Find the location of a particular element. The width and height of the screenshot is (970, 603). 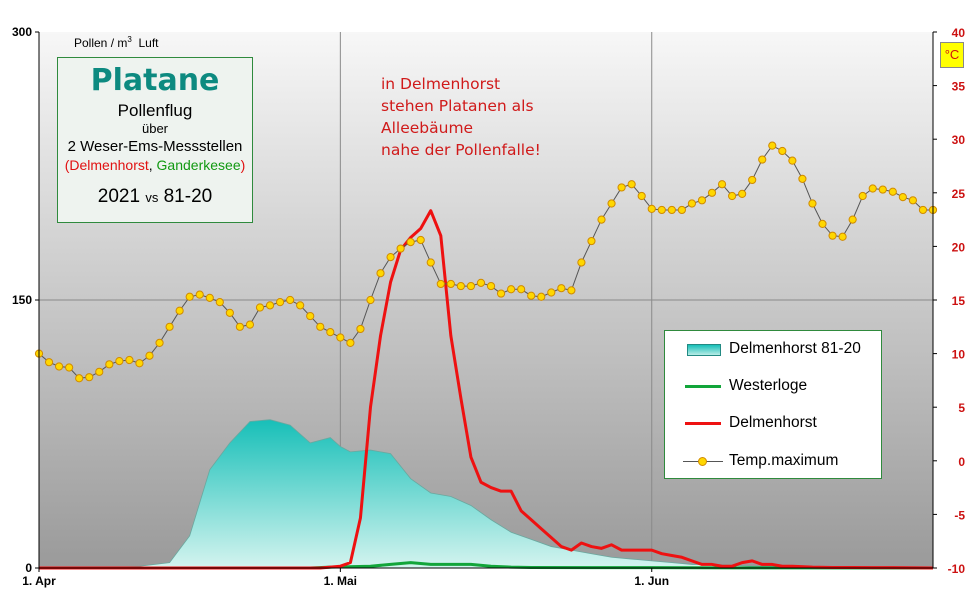

x-tick-label: 1. Jun is located at coordinates (651, 581).